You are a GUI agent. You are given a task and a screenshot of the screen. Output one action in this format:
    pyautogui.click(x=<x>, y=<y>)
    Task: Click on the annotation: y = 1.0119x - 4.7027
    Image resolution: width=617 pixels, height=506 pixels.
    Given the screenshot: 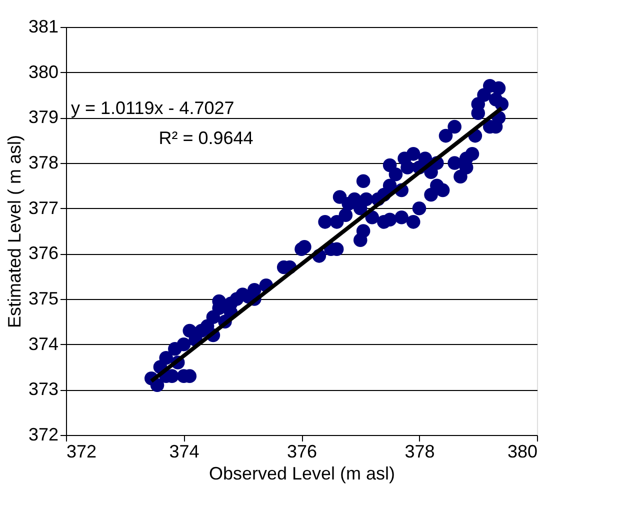 What is the action you would take?
    pyautogui.click(x=152, y=108)
    